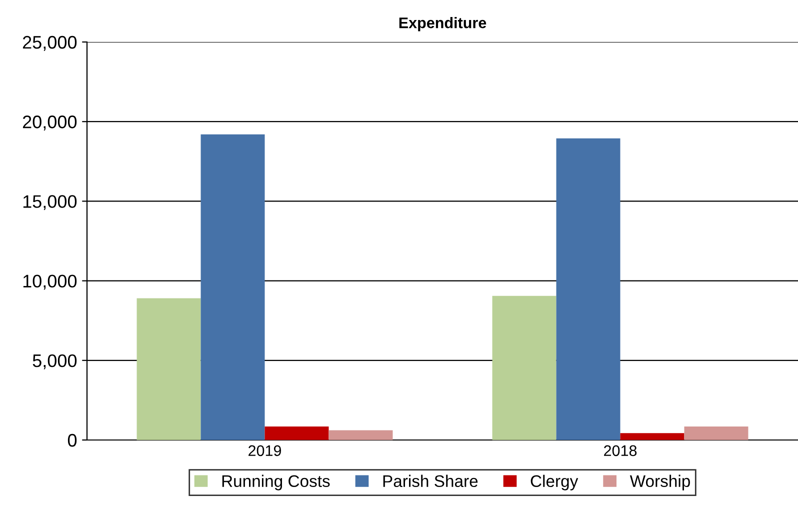  What do you see at coordinates (276, 482) in the screenshot?
I see `legend-label: Running Costs` at bounding box center [276, 482].